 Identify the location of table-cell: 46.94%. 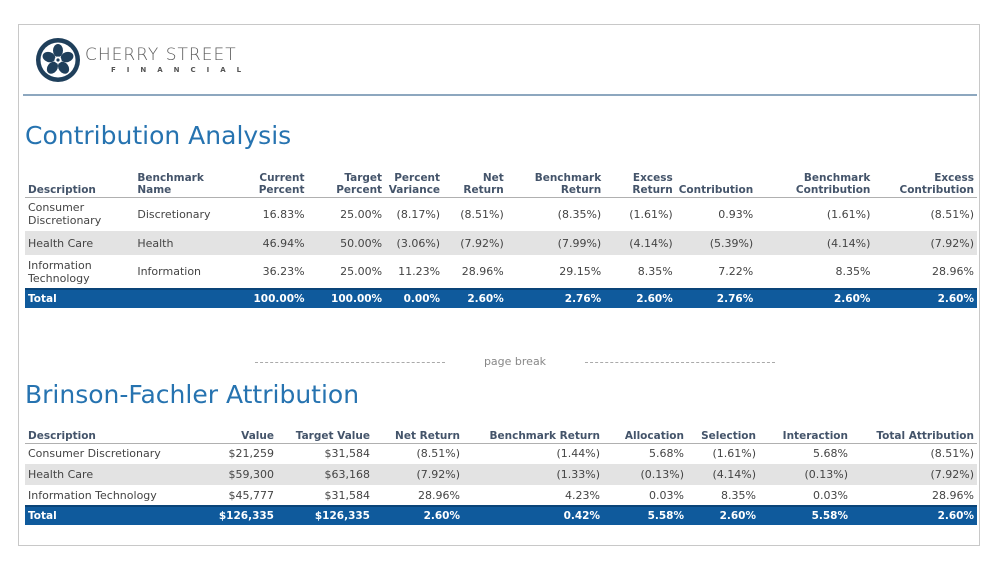
(283, 243).